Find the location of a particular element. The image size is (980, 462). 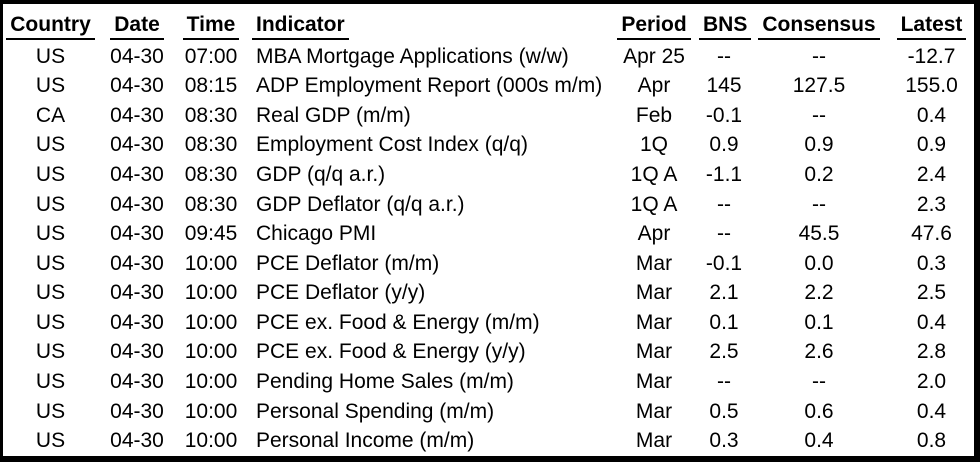

cell-country: CA is located at coordinates (50, 115).